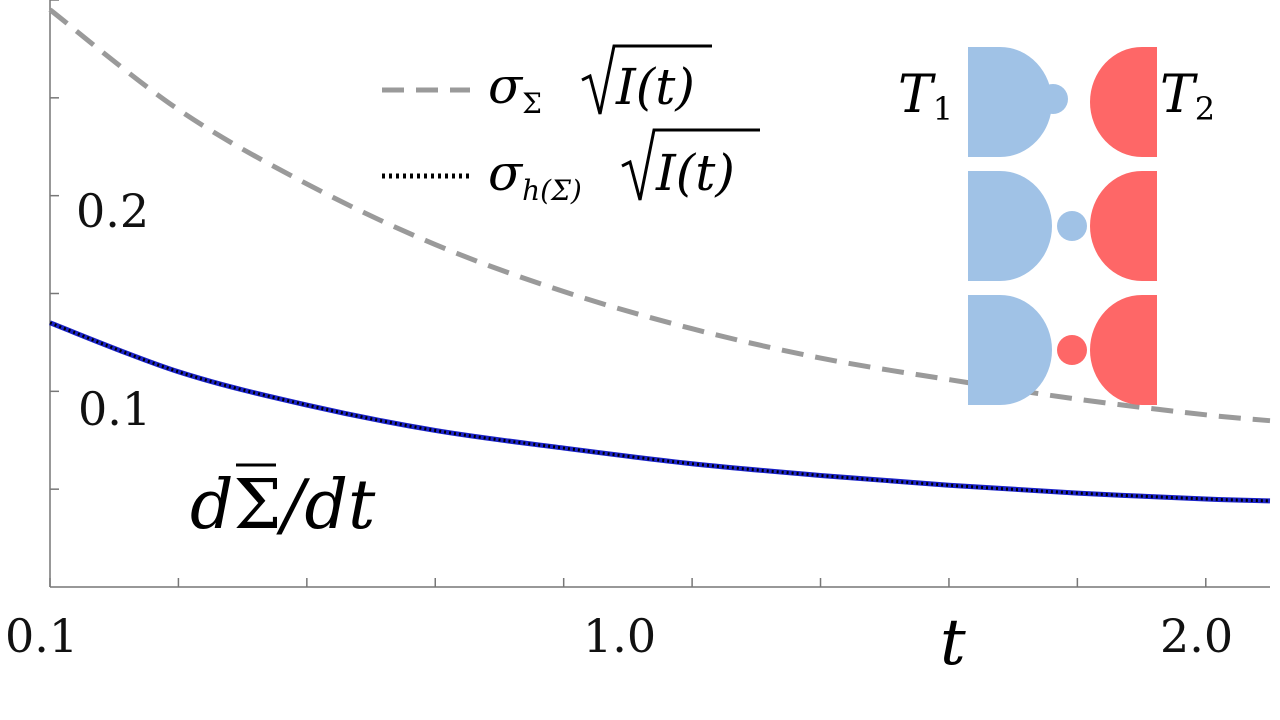 This screenshot has width=1280, height=720. Describe the element at coordinates (943, 109) in the screenshot. I see `inset-label-t1-sub: 1` at that location.